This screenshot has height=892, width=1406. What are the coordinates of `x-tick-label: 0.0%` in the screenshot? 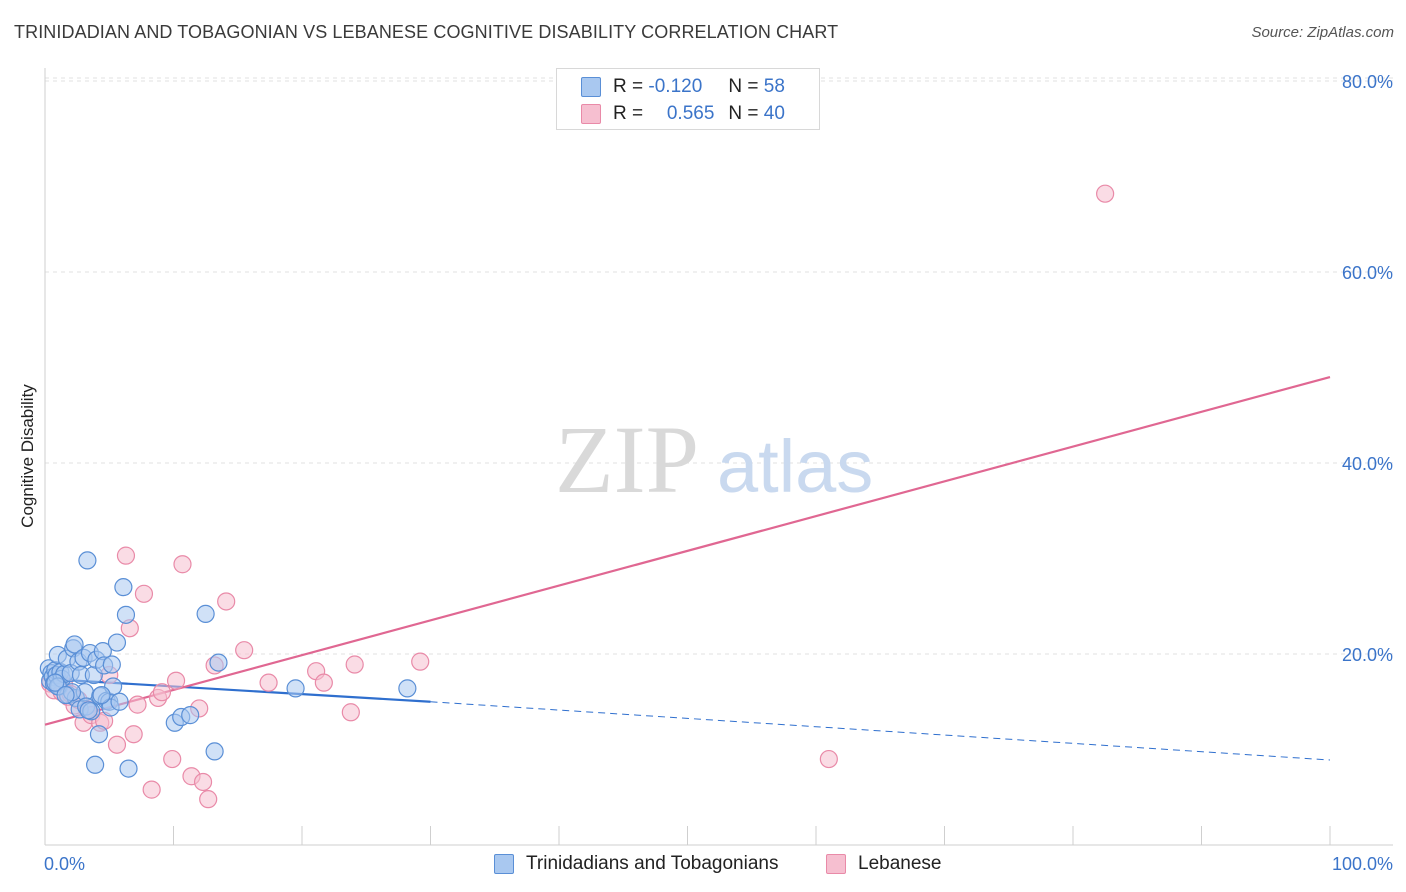 It's located at (64, 864).